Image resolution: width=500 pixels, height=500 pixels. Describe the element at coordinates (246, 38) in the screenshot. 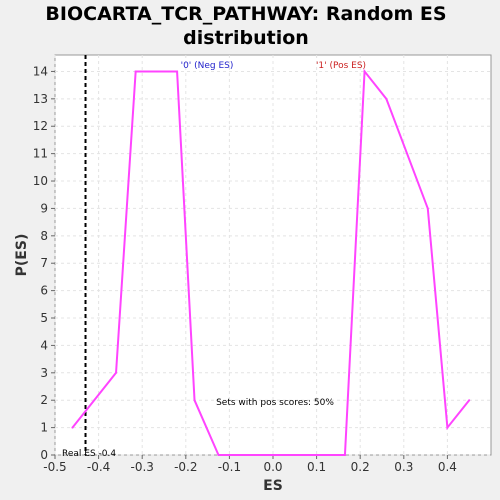

I see `chart-title-line2: distribution` at that location.